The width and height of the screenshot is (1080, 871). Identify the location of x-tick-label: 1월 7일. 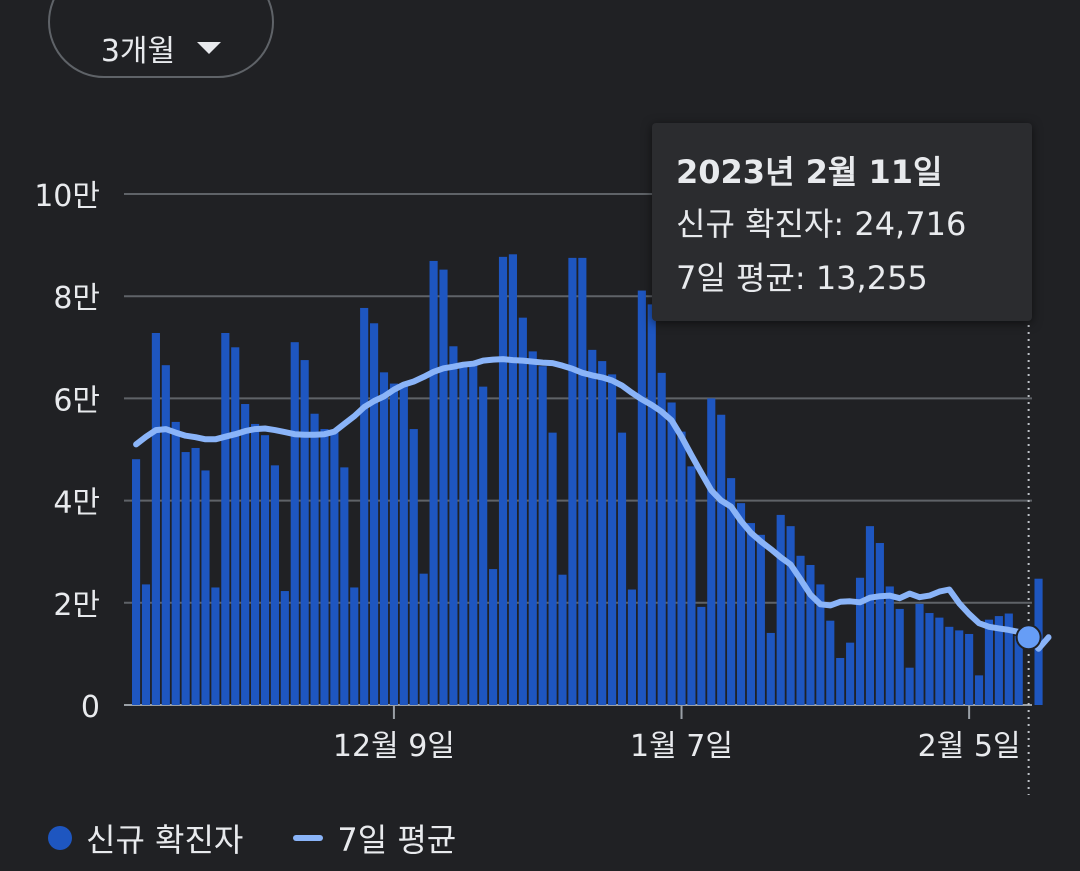
(681, 746).